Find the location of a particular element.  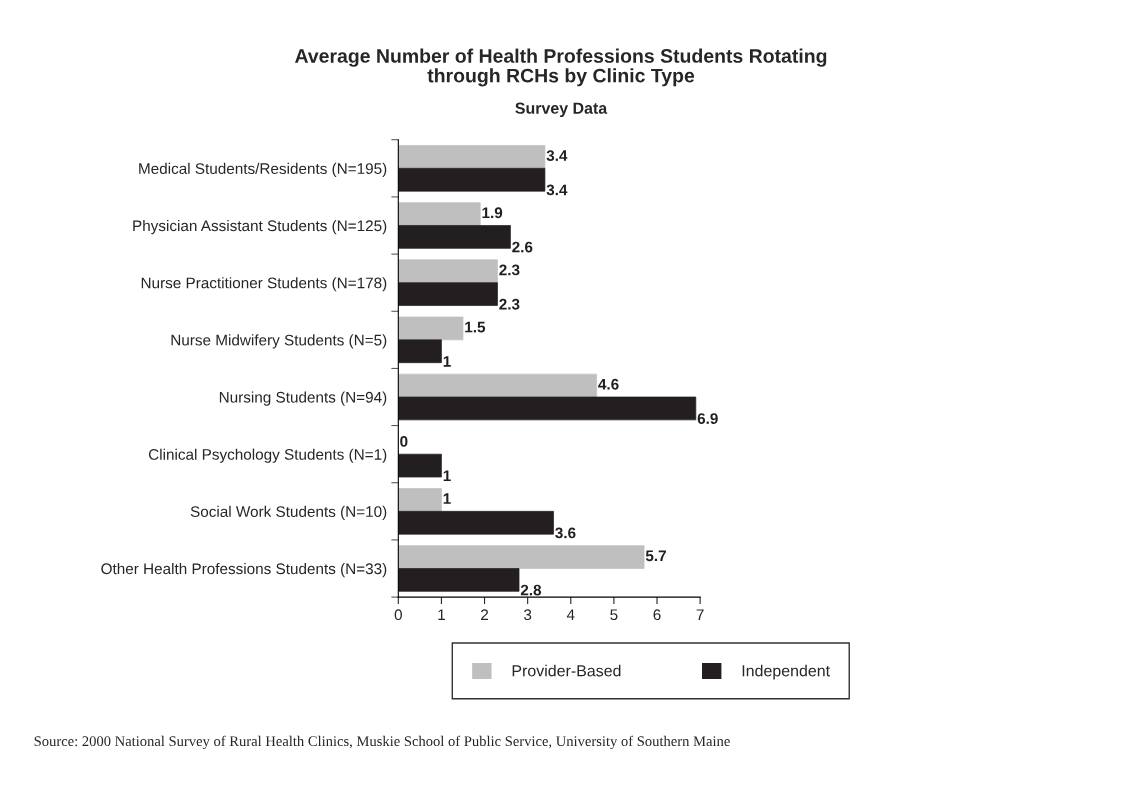

y-tick-label: Nurse Practitioner Students (N=178) is located at coordinates (264, 284).